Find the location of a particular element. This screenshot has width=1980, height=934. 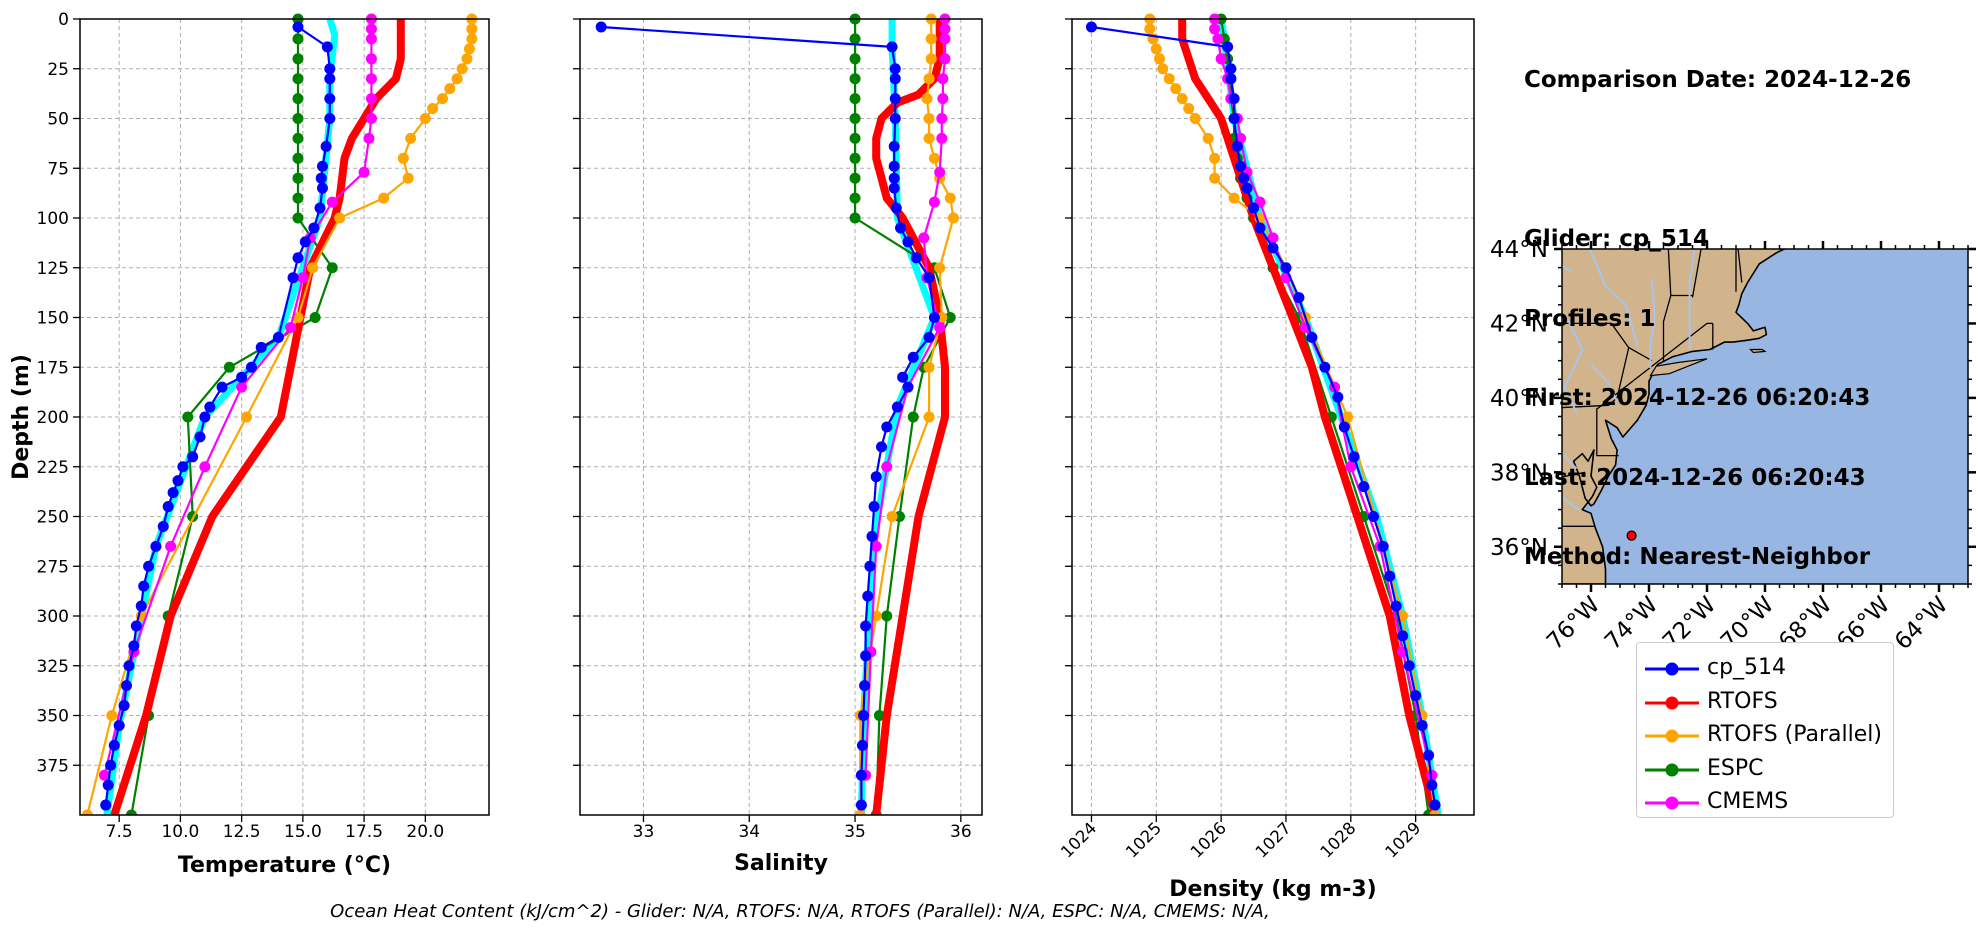

legend-entry: RTOFS is located at coordinates (1765, 702).